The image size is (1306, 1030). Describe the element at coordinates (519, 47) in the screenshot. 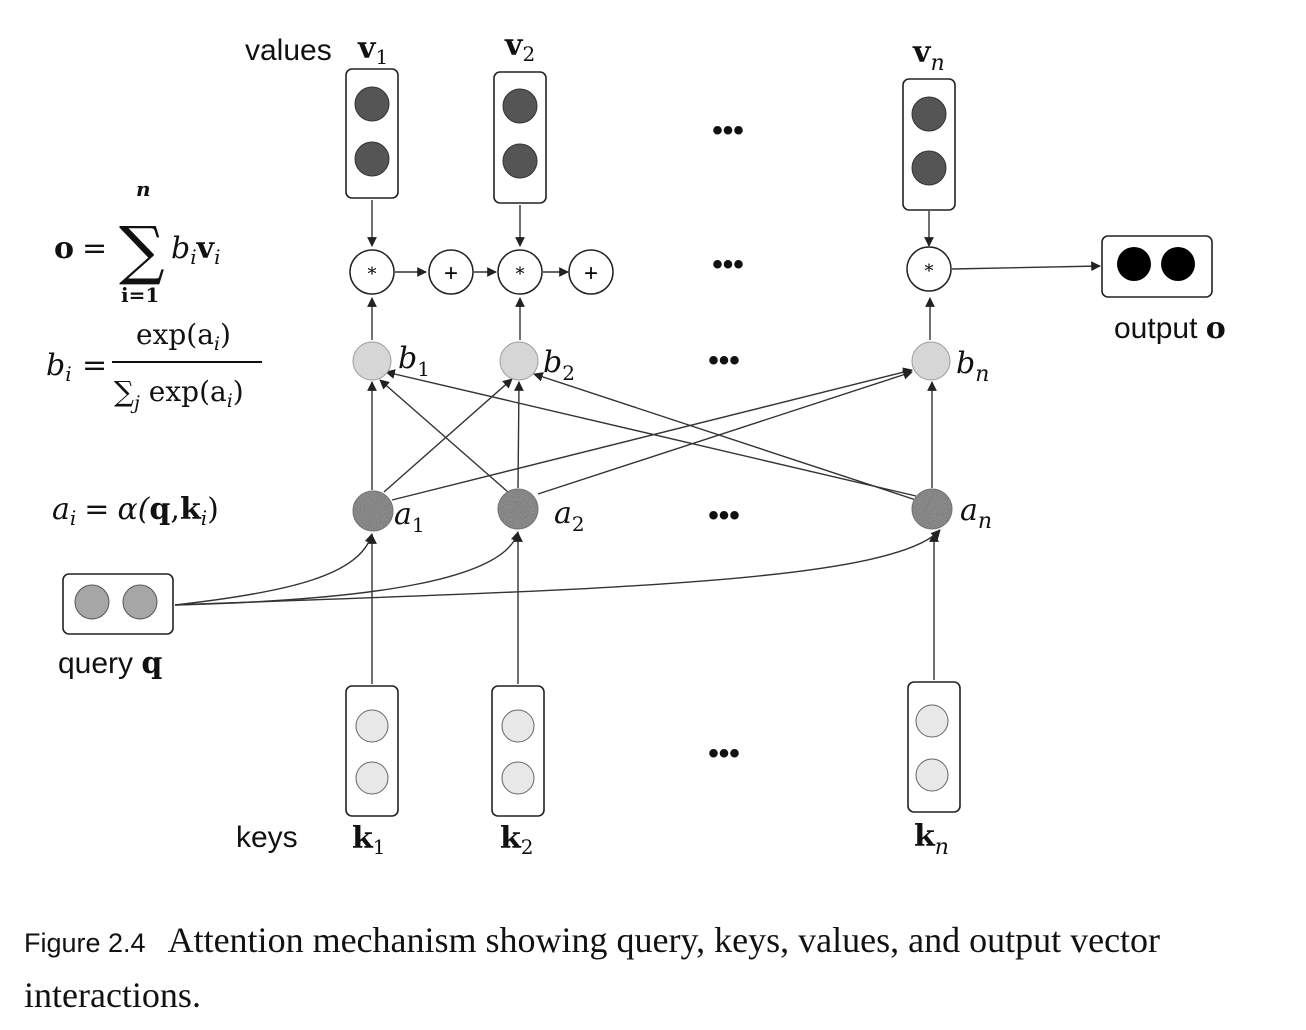

I see `value-label-2: v2` at that location.